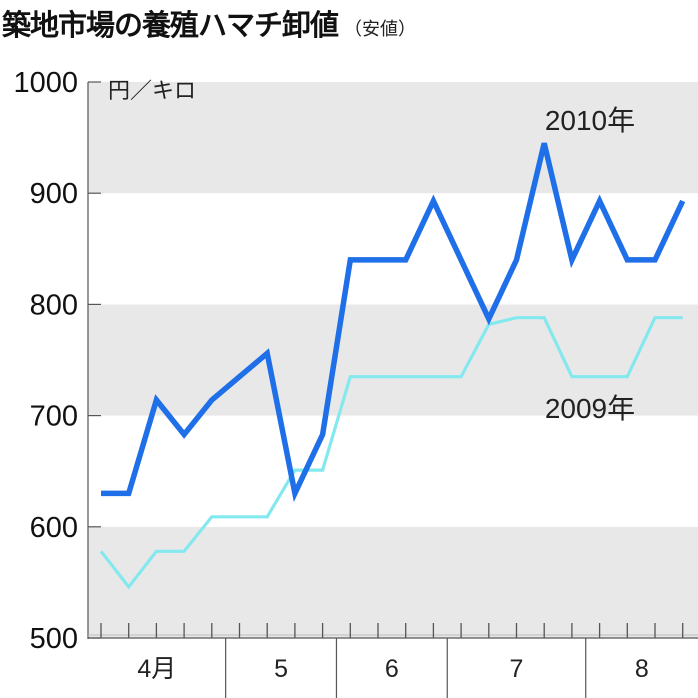 The height and width of the screenshot is (698, 698). I want to click on y-tick-label: 700, so click(54, 417).